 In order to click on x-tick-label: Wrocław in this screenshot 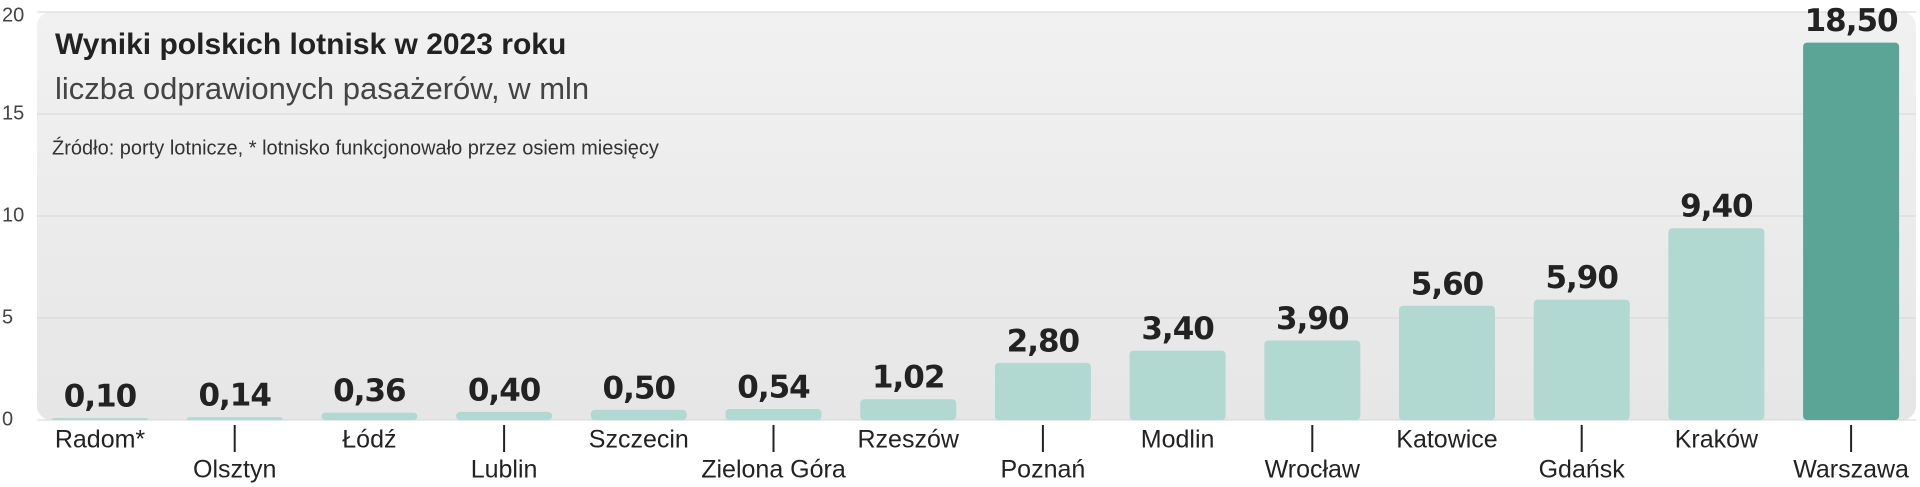, I will do `click(1313, 470)`.